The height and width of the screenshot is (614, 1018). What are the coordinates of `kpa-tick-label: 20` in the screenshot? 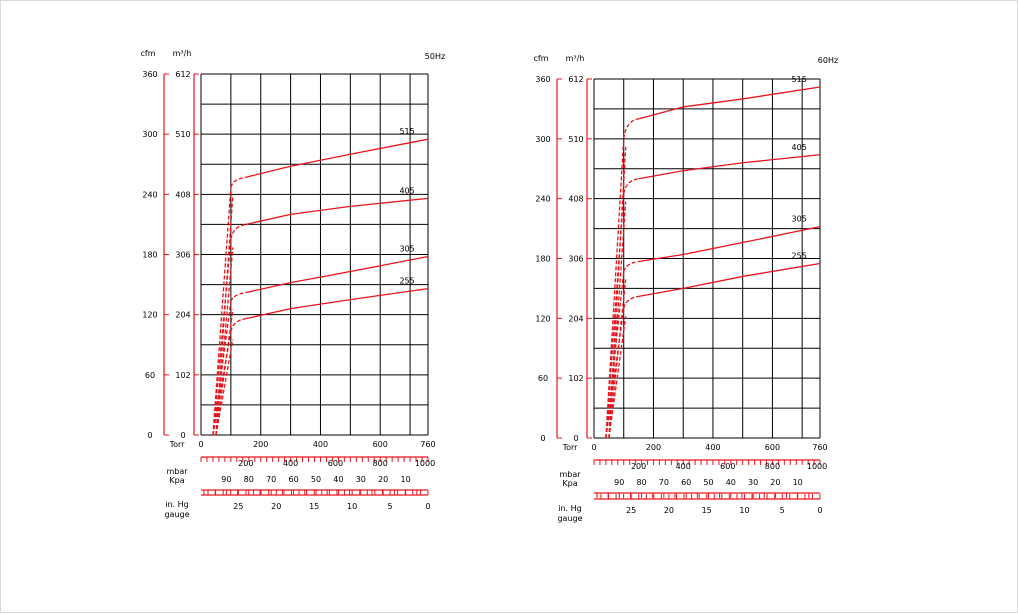 It's located at (383, 479).